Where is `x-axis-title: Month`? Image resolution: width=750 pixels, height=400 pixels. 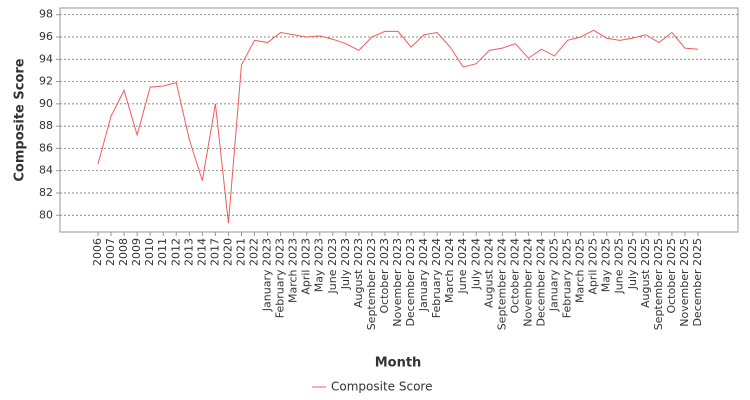 x-axis-title: Month is located at coordinates (398, 363).